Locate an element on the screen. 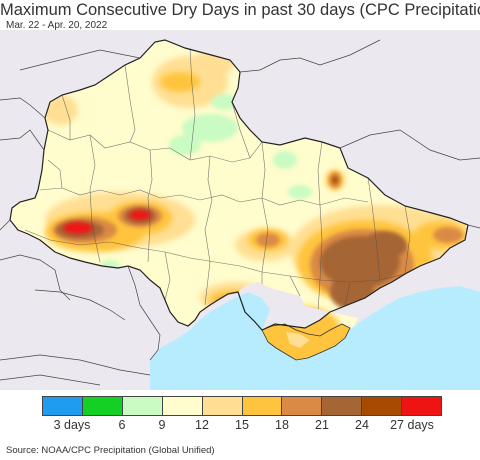 This screenshot has height=460, width=480. crimea-inland is located at coordinates (298, 340).